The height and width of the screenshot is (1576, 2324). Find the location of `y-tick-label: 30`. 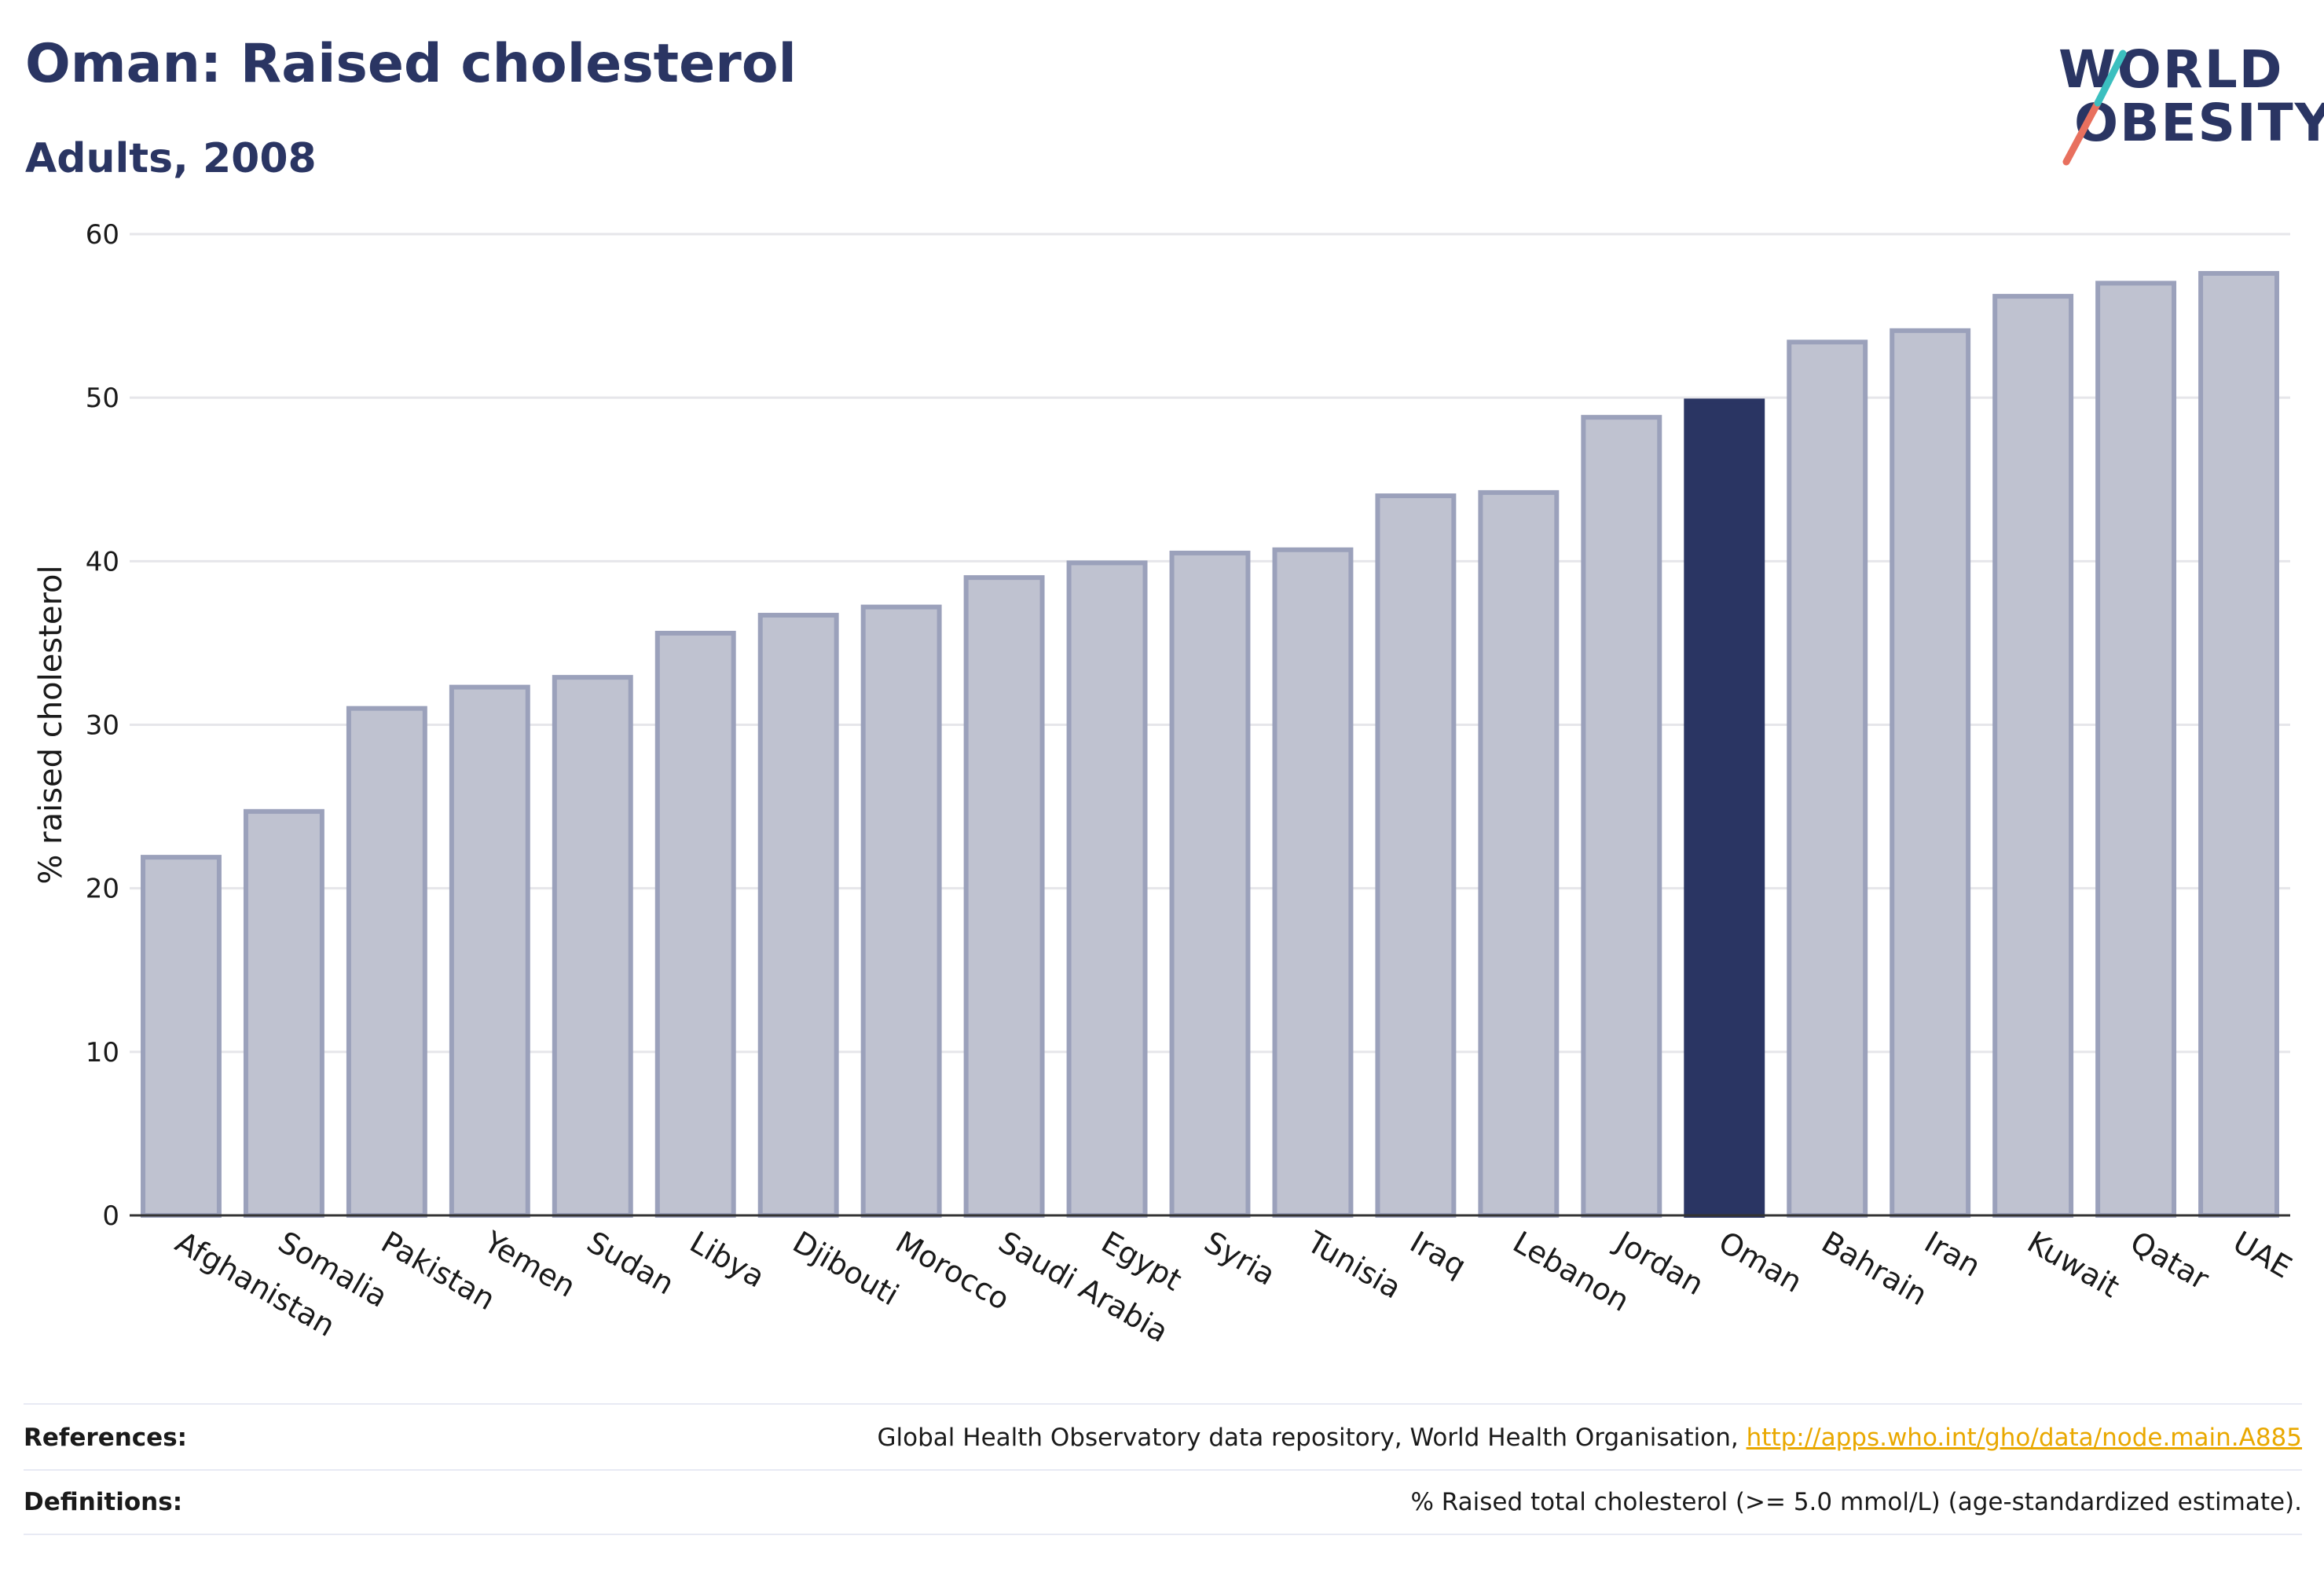

y-tick-label: 30 is located at coordinates (102, 726).